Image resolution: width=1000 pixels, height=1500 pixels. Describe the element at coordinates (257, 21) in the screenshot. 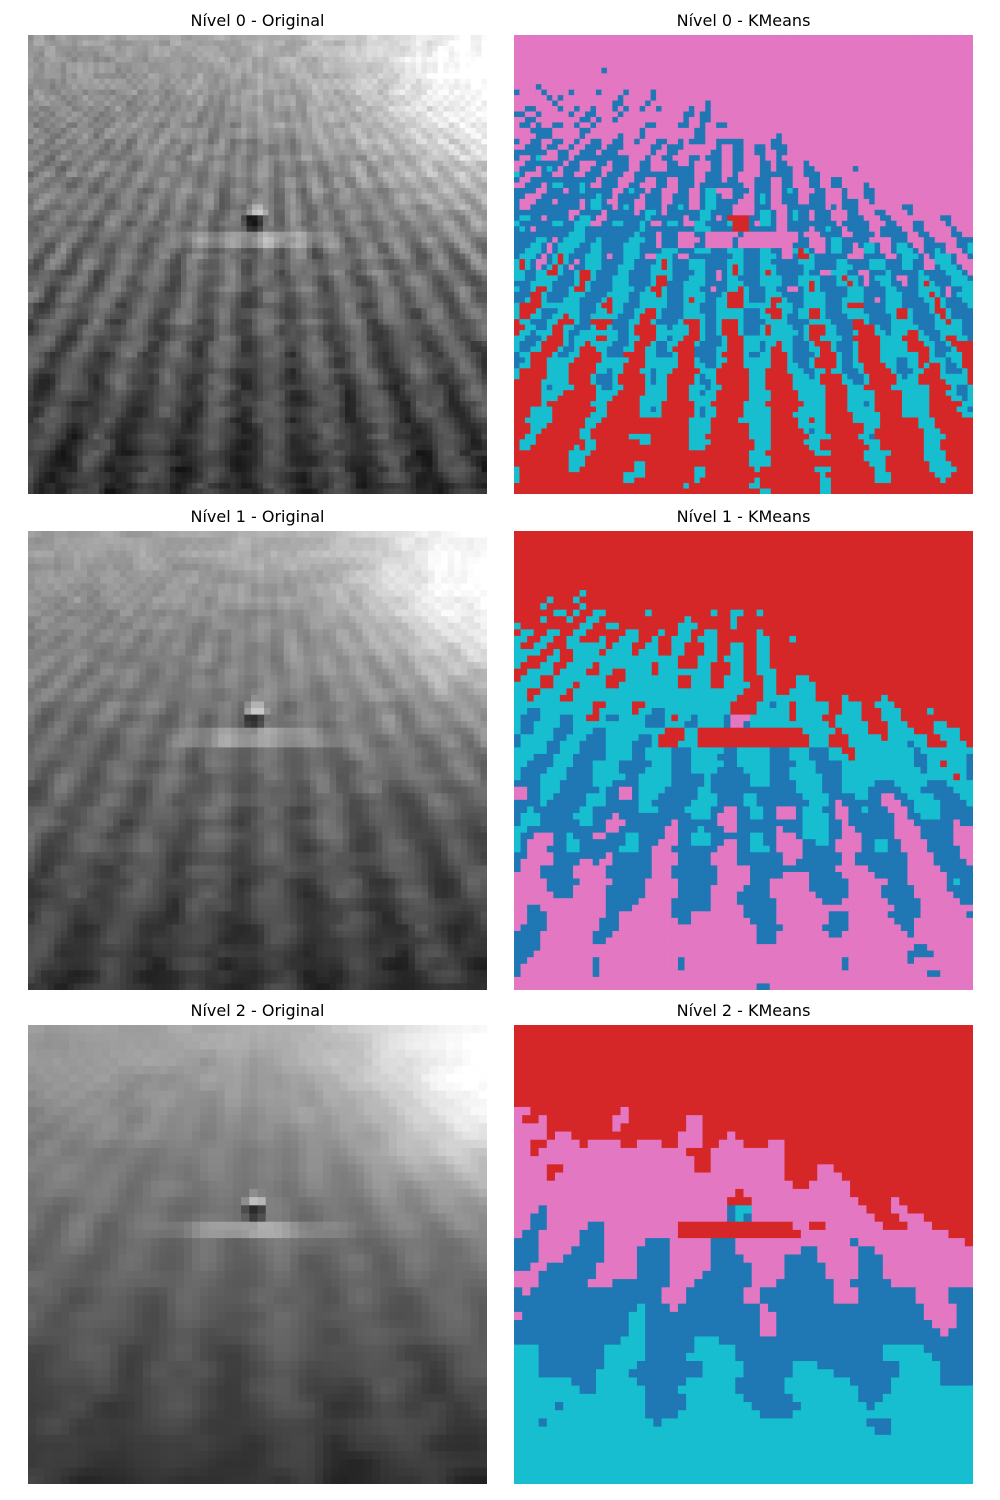

I see `panel-title: Nível 0 - Original` at that location.